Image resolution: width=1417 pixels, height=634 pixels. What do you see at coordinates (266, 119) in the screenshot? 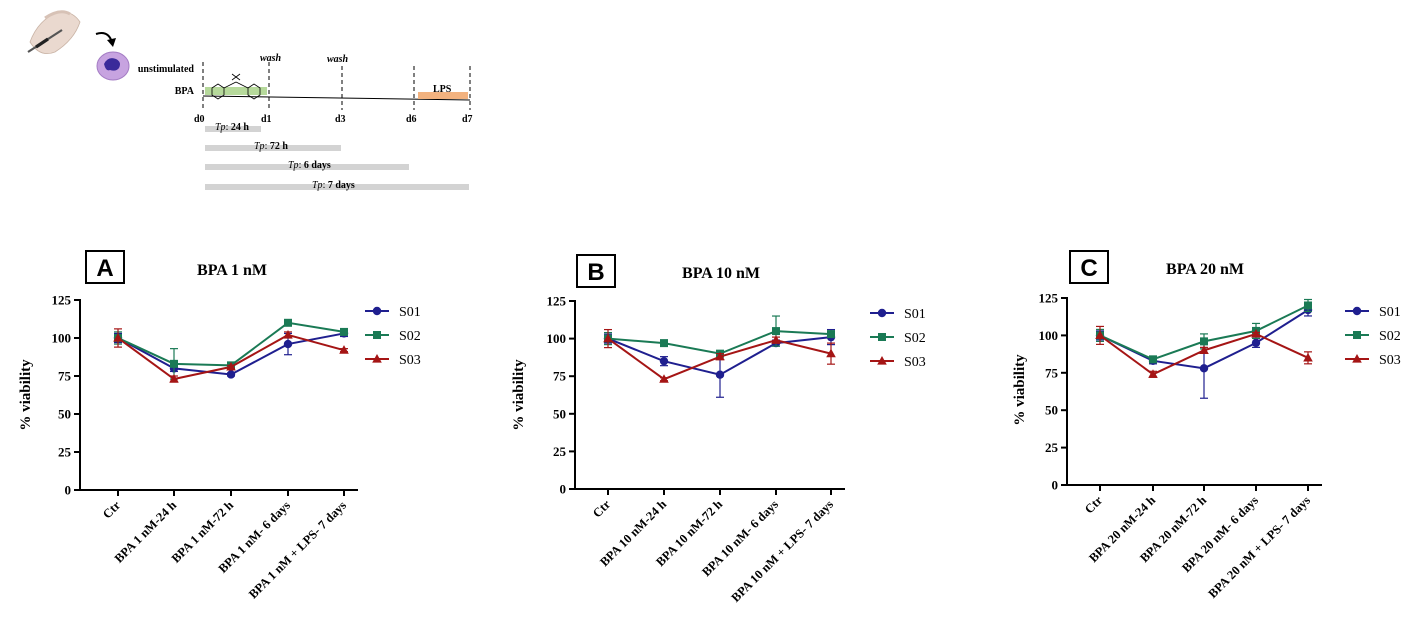
I see `day-label: d1` at bounding box center [266, 119].